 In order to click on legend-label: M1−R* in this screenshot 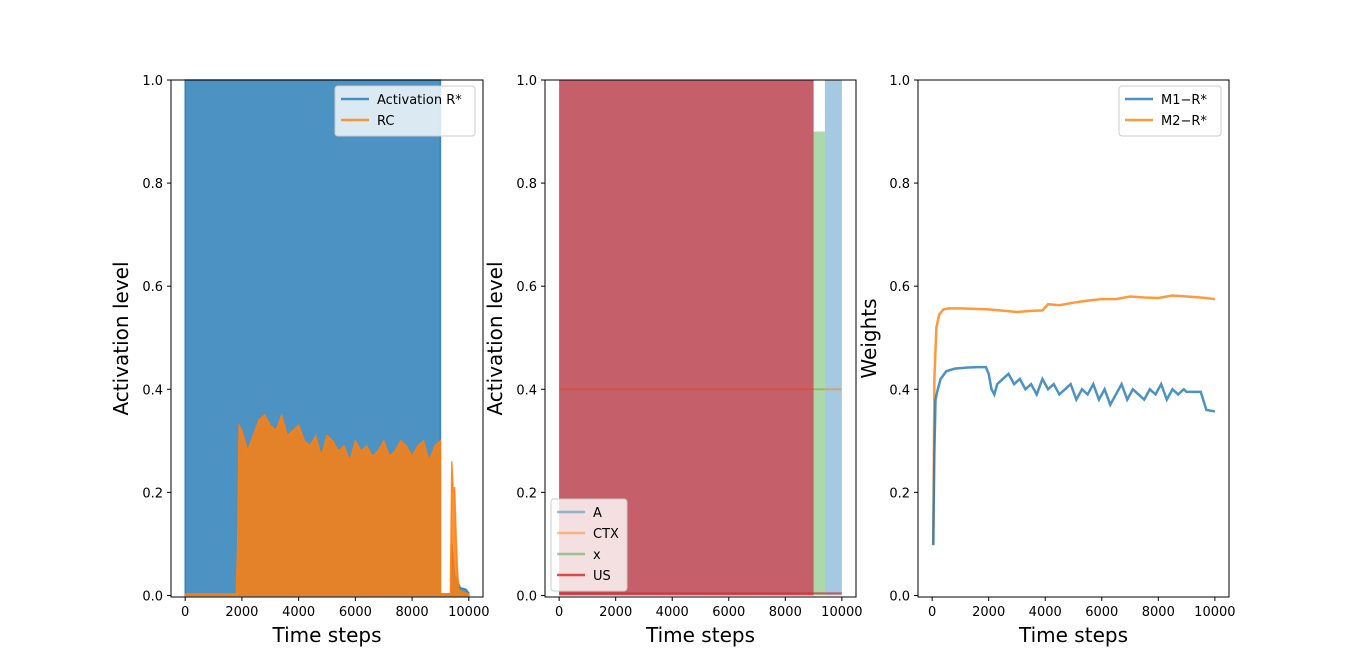, I will do `click(1184, 100)`.